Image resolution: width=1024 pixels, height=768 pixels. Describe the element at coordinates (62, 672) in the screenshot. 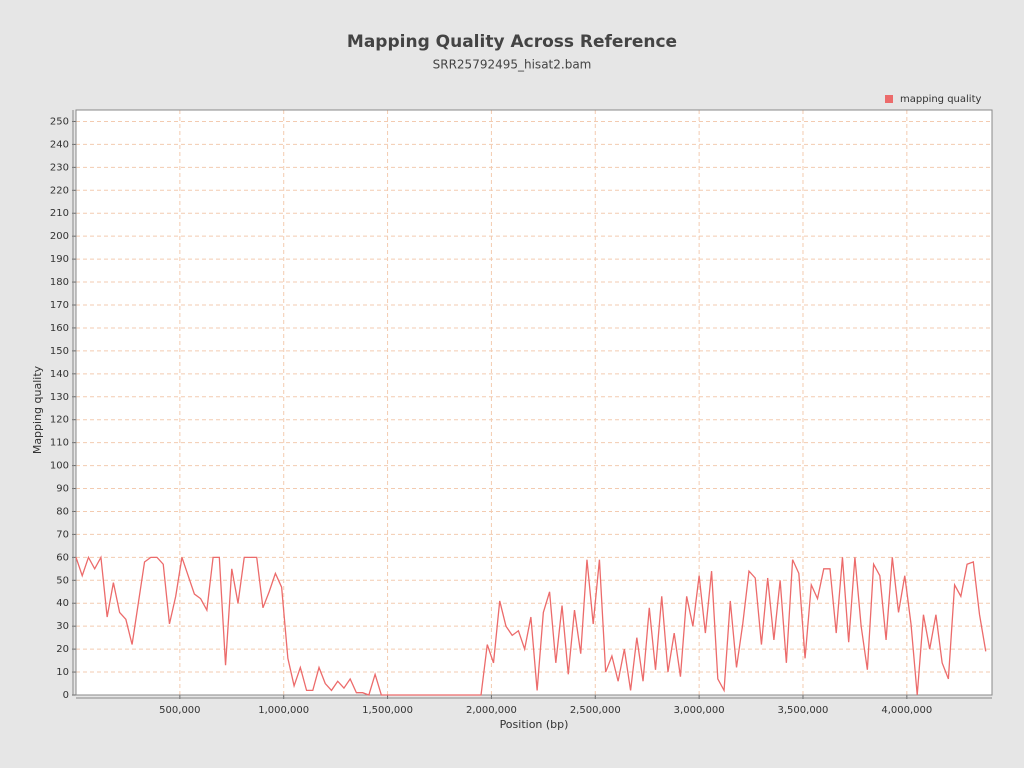

I see `y-tick-label: 10` at that location.